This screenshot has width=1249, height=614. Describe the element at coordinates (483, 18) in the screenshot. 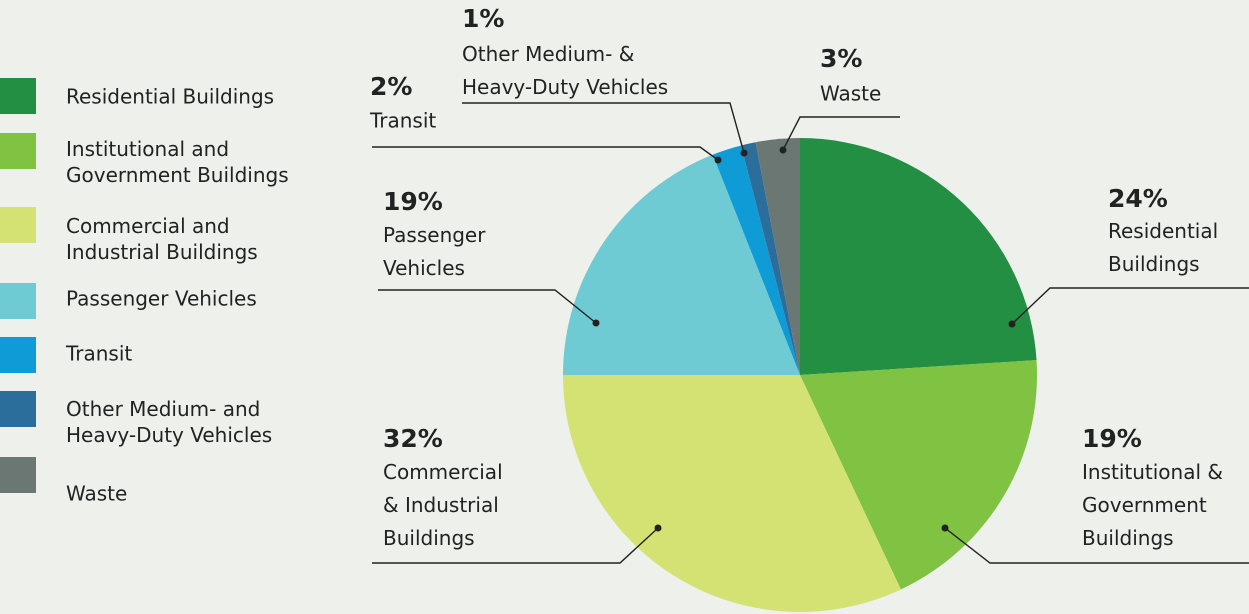

I see `value-label: 1%` at that location.